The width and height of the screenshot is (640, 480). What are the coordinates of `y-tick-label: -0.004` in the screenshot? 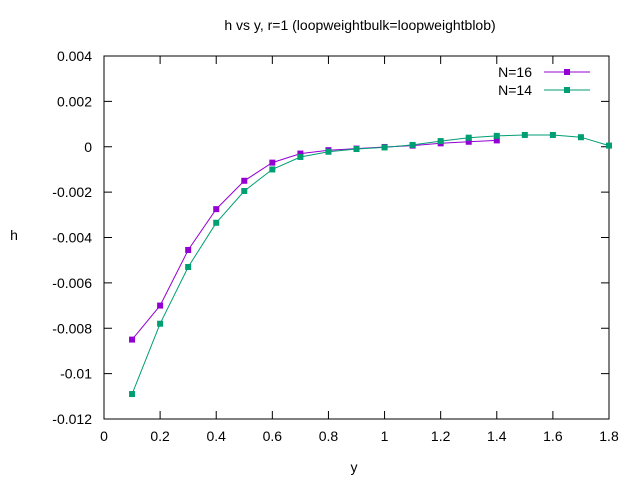 It's located at (72, 238).